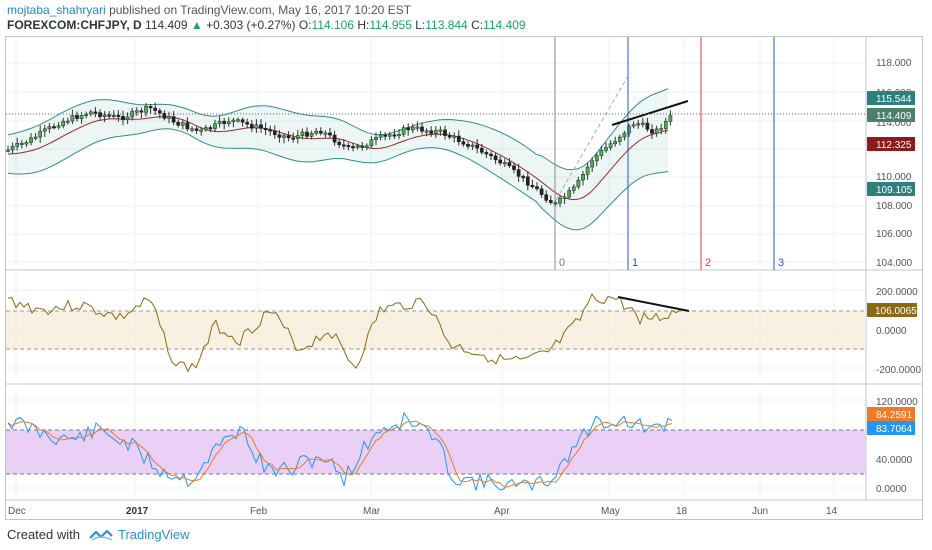 The width and height of the screenshot is (932, 550). I want to click on stoch-k-line, so click(340, 451).